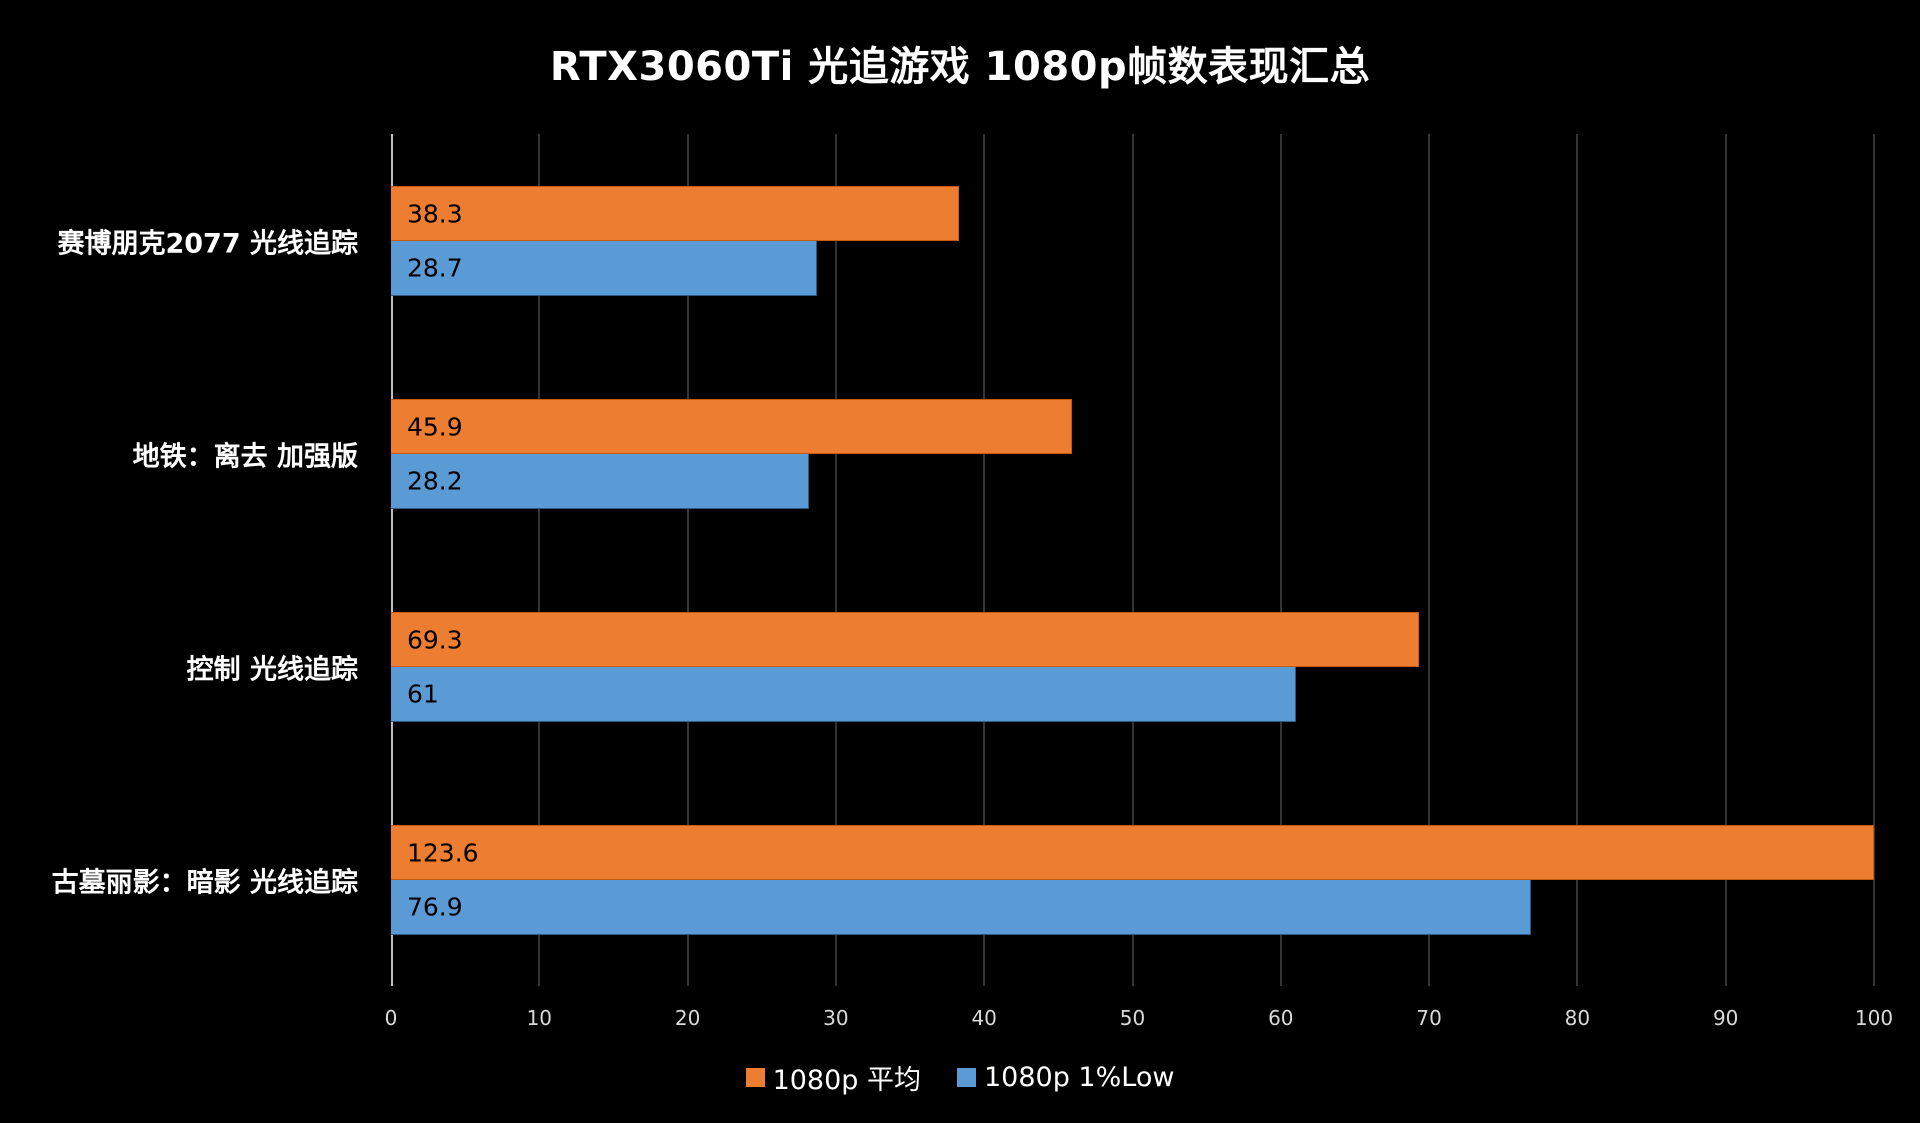 The image size is (1920, 1123). What do you see at coordinates (443, 852) in the screenshot?
I see `bar-value-label: 123.6` at bounding box center [443, 852].